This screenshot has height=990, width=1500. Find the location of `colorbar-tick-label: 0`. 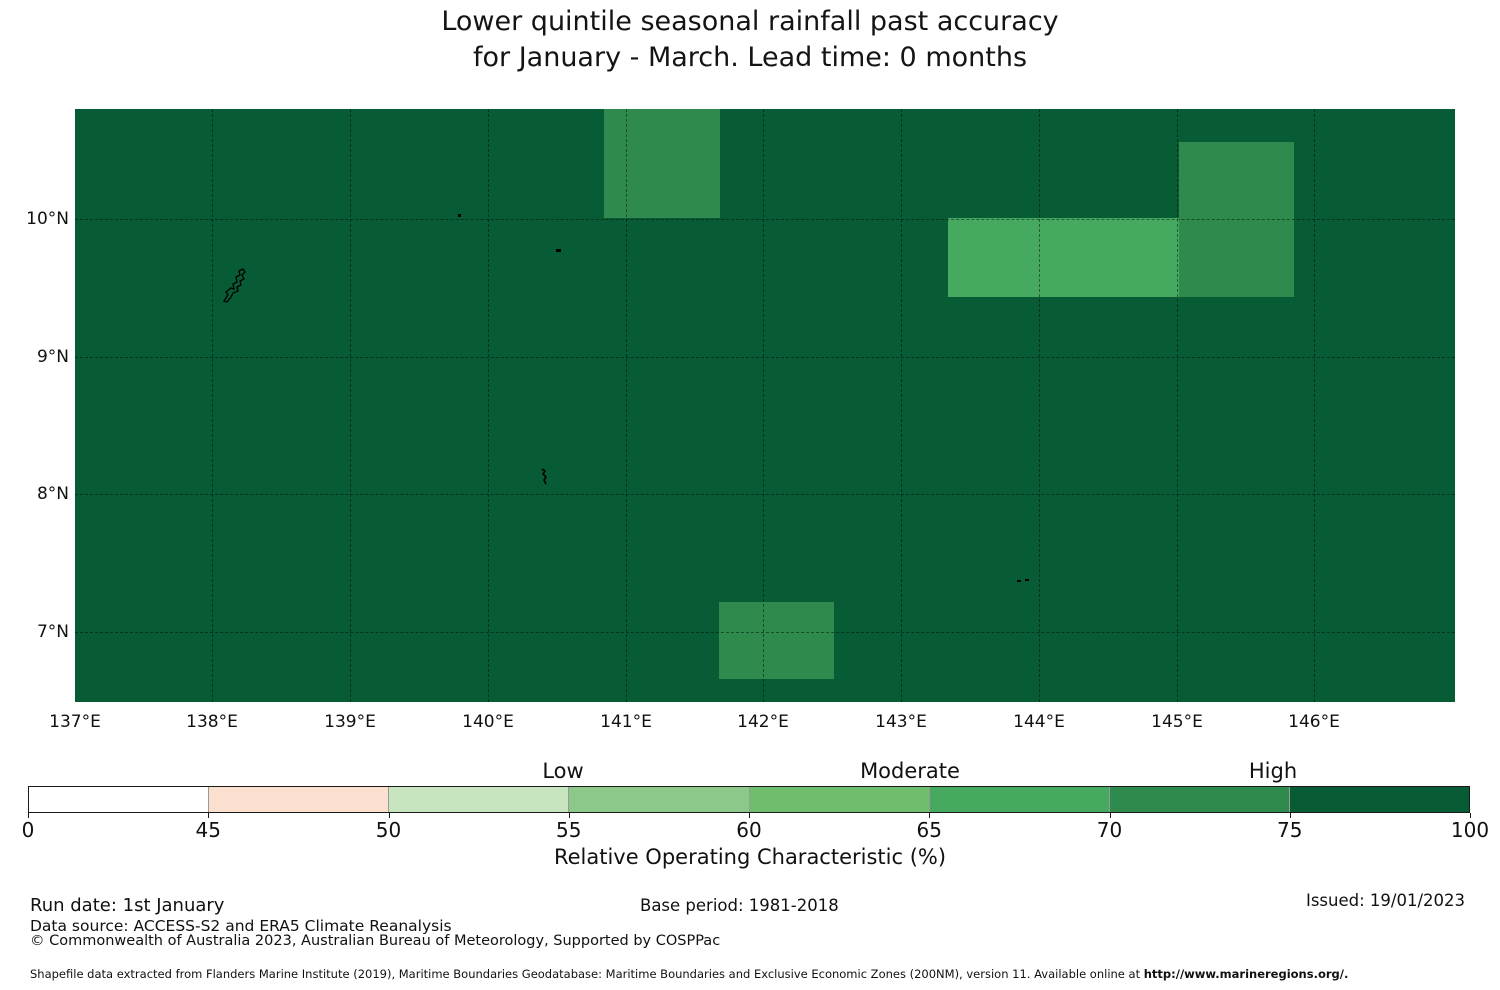

colorbar-tick-label: 0 is located at coordinates (28, 830).